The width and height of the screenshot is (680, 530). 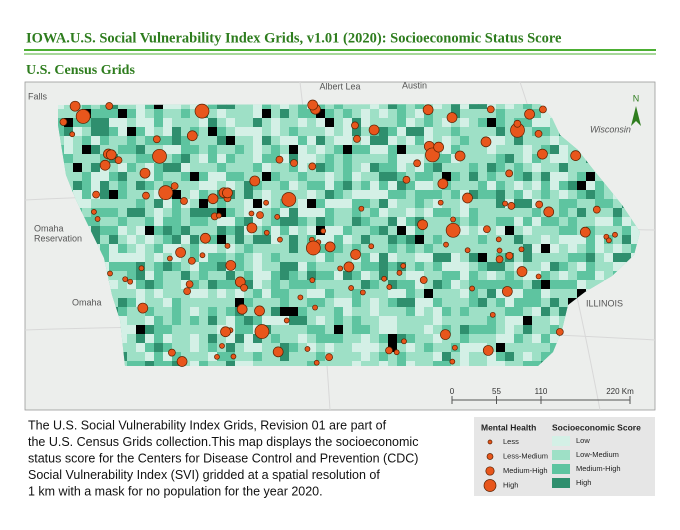 I want to click on place-label: Austin, so click(x=414, y=85).